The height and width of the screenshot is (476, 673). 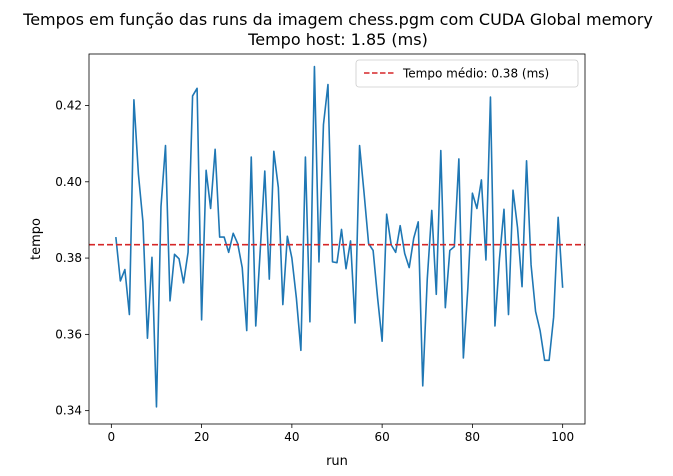 I want to click on y-tick-label: 0.34, so click(x=68, y=411).